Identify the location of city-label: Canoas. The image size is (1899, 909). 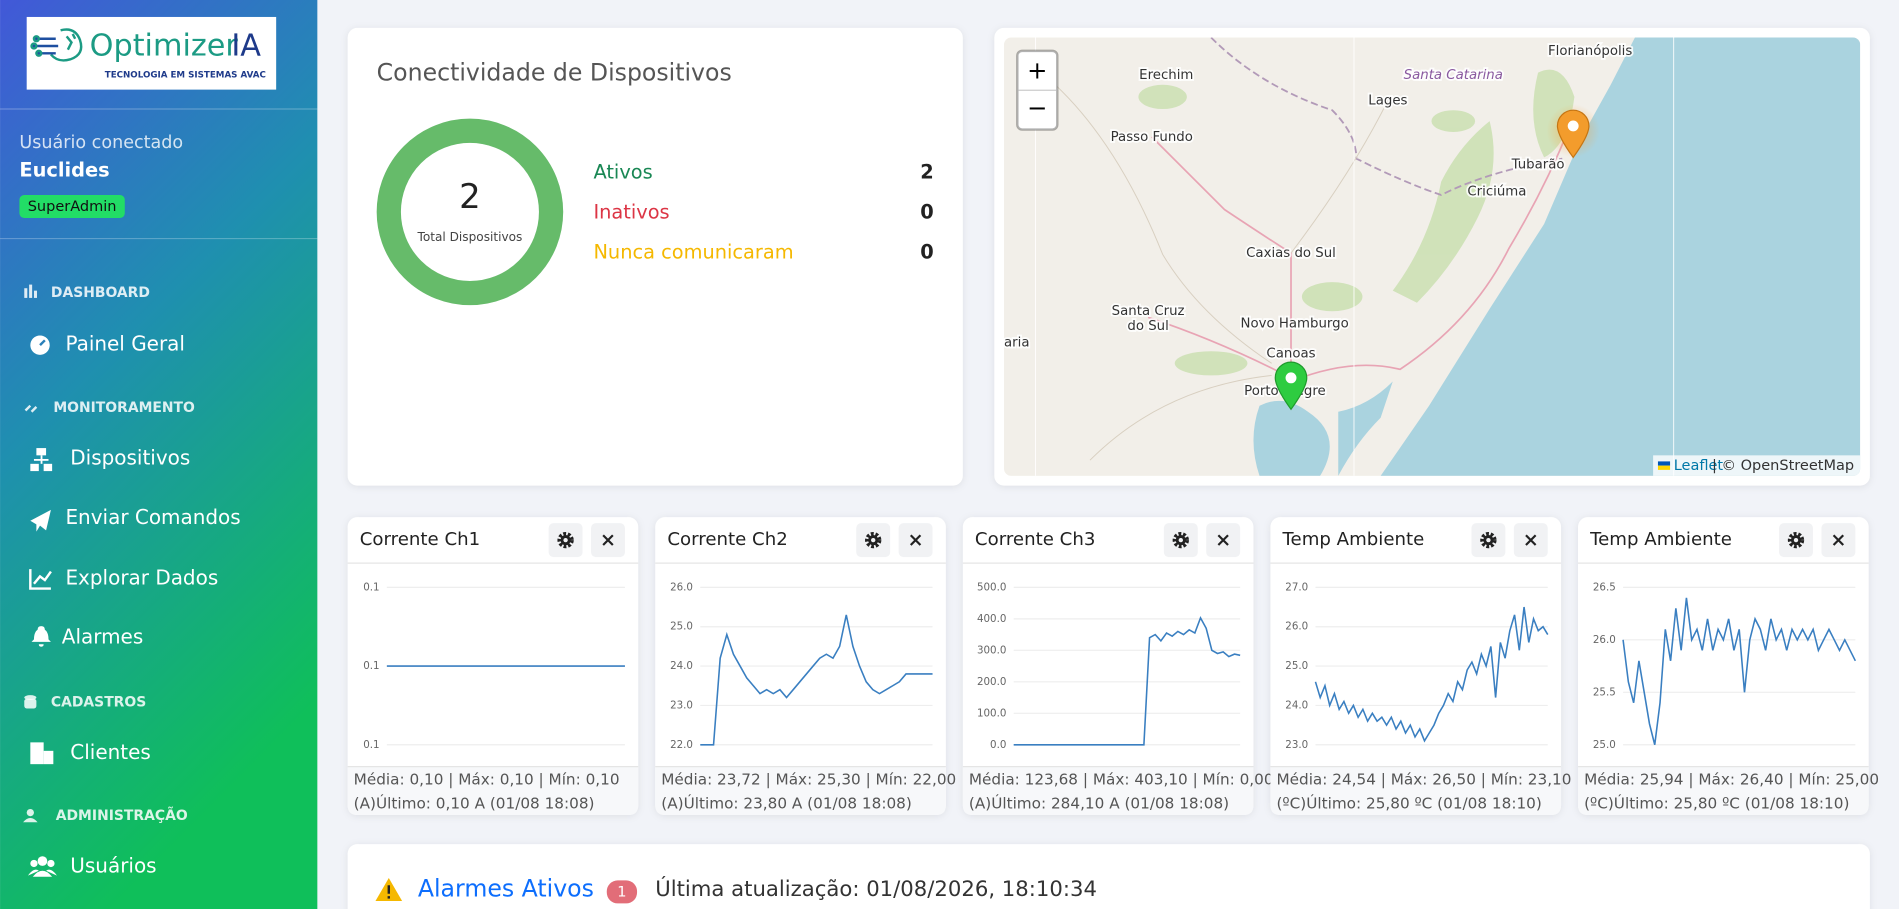
(1290, 354).